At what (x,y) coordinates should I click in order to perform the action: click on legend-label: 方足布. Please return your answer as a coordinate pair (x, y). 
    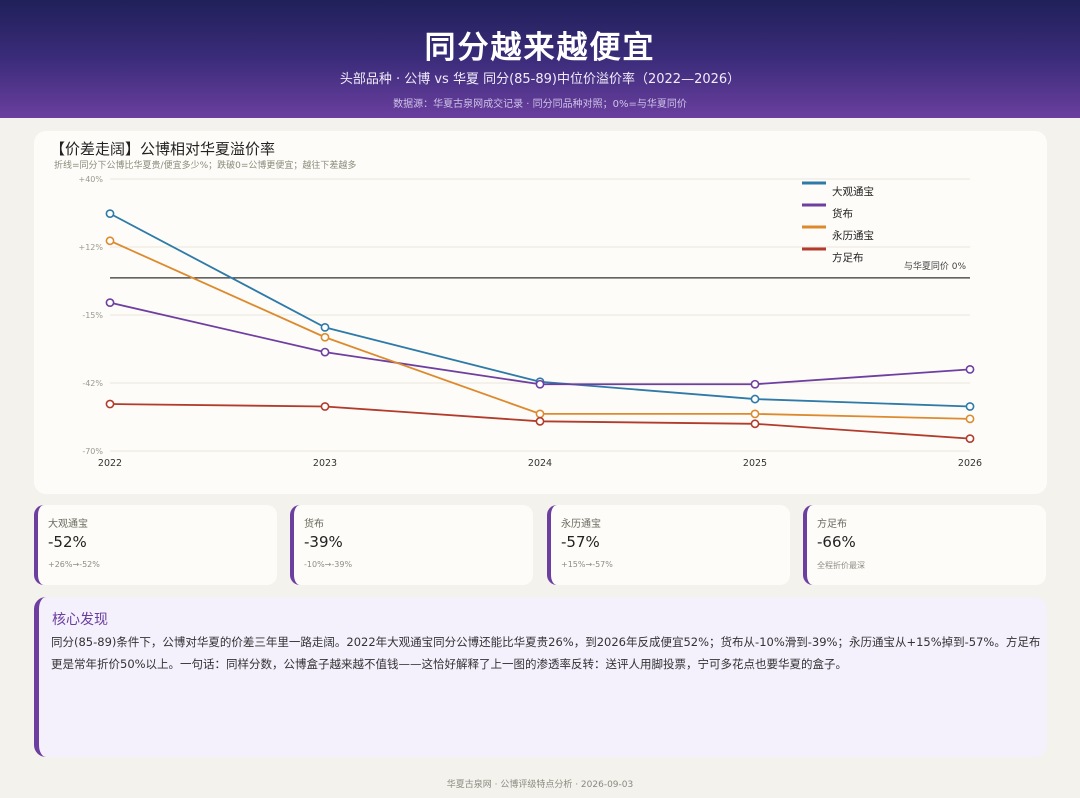
    Looking at the image, I should click on (848, 257).